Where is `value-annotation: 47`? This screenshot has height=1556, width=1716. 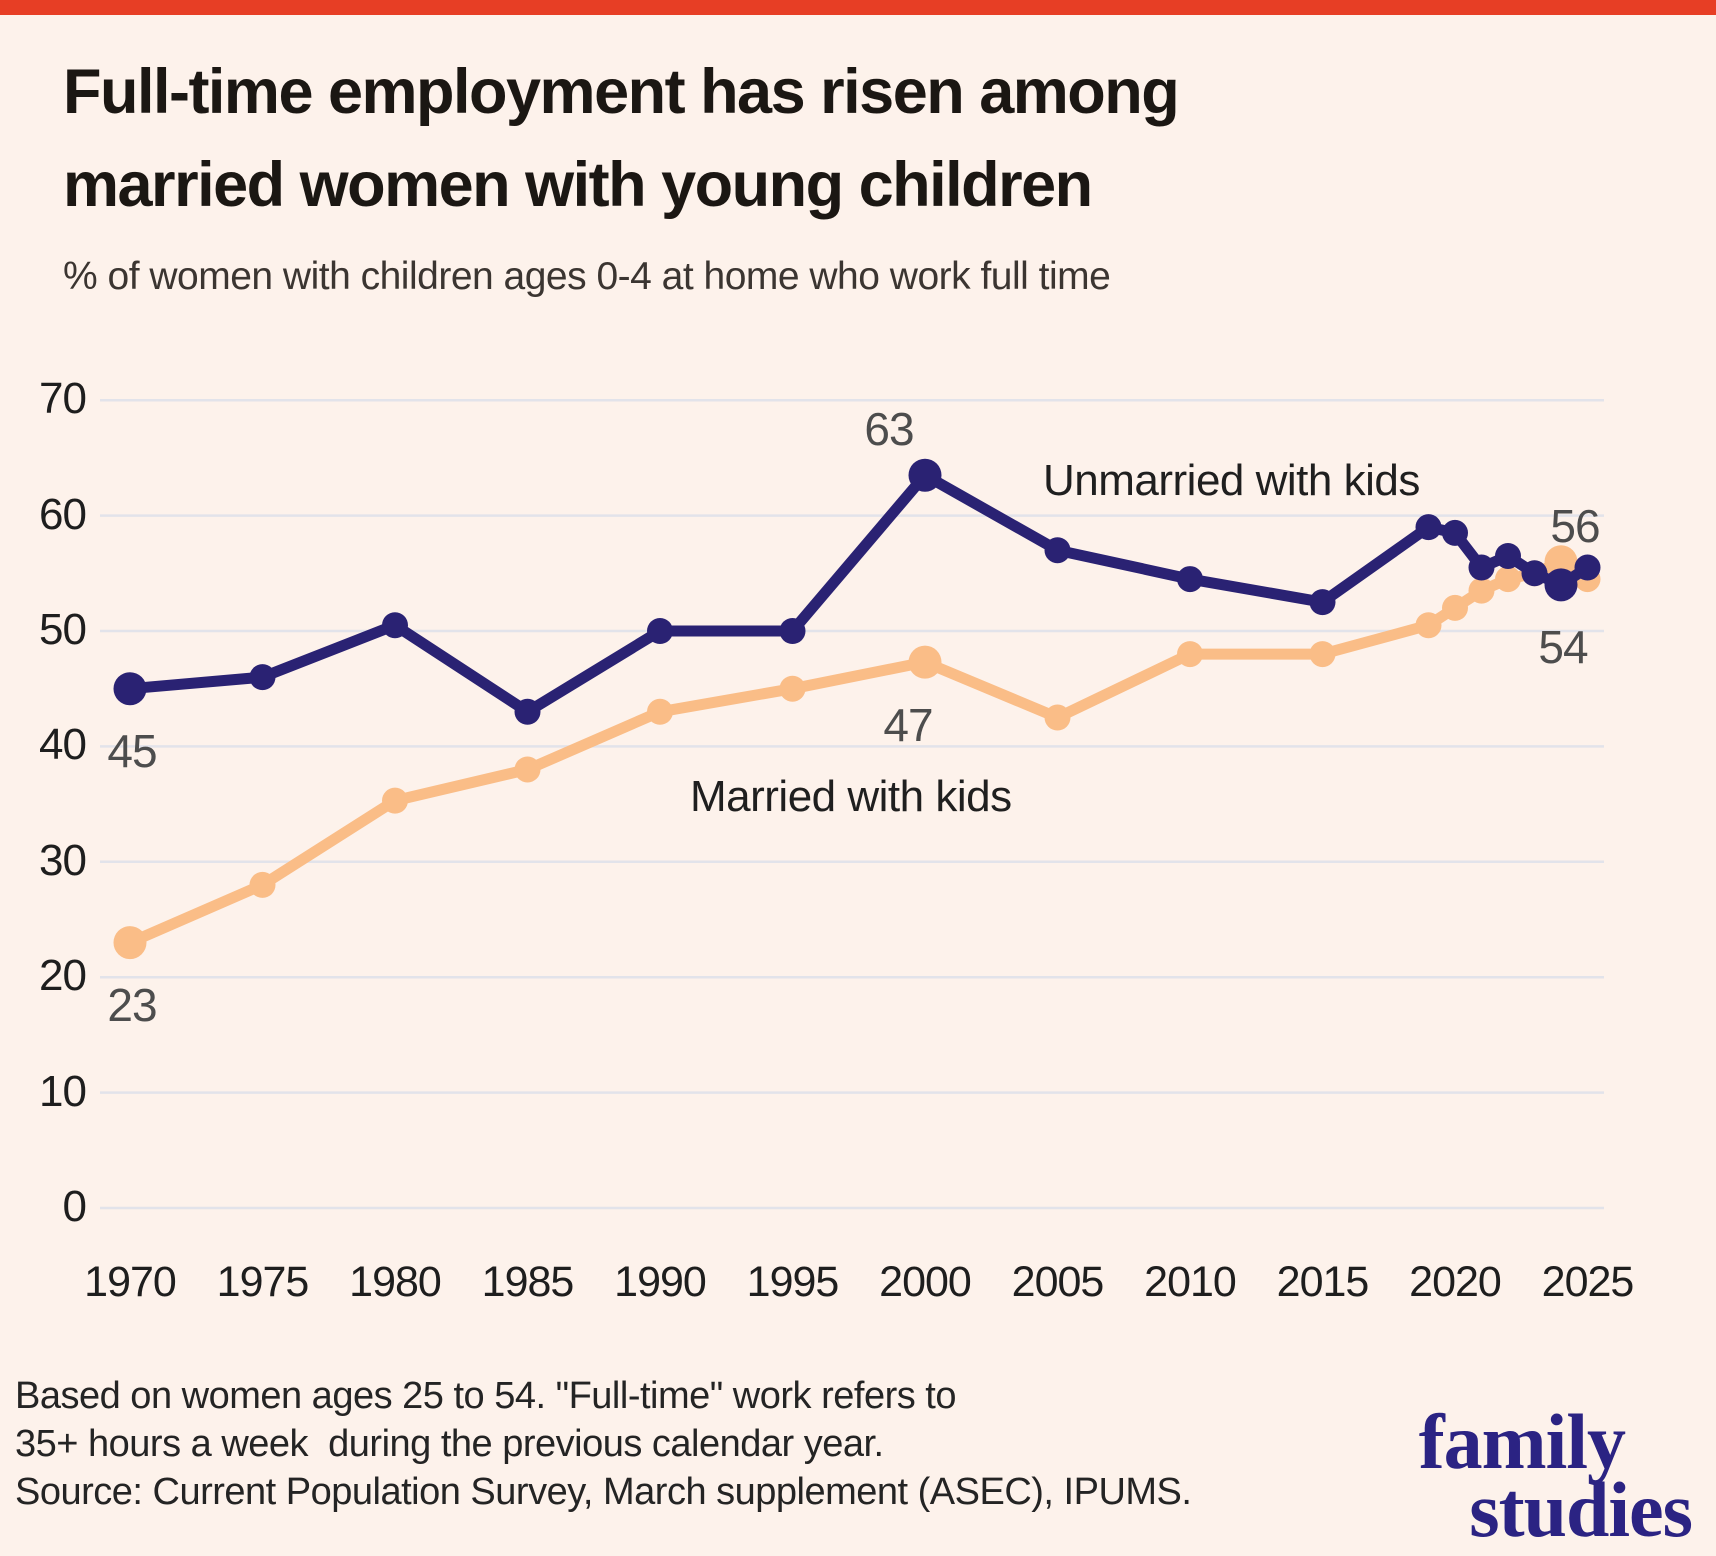 value-annotation: 47 is located at coordinates (908, 725).